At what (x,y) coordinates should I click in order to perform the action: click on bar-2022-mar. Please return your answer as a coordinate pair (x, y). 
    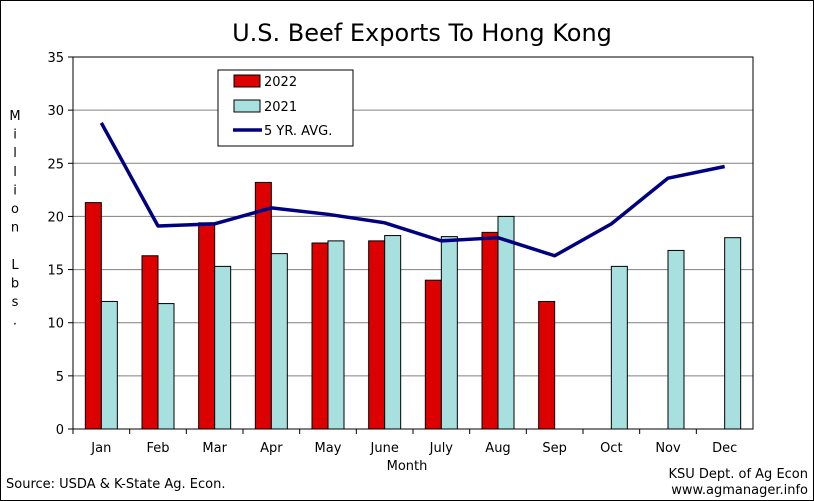
    Looking at the image, I should click on (207, 326).